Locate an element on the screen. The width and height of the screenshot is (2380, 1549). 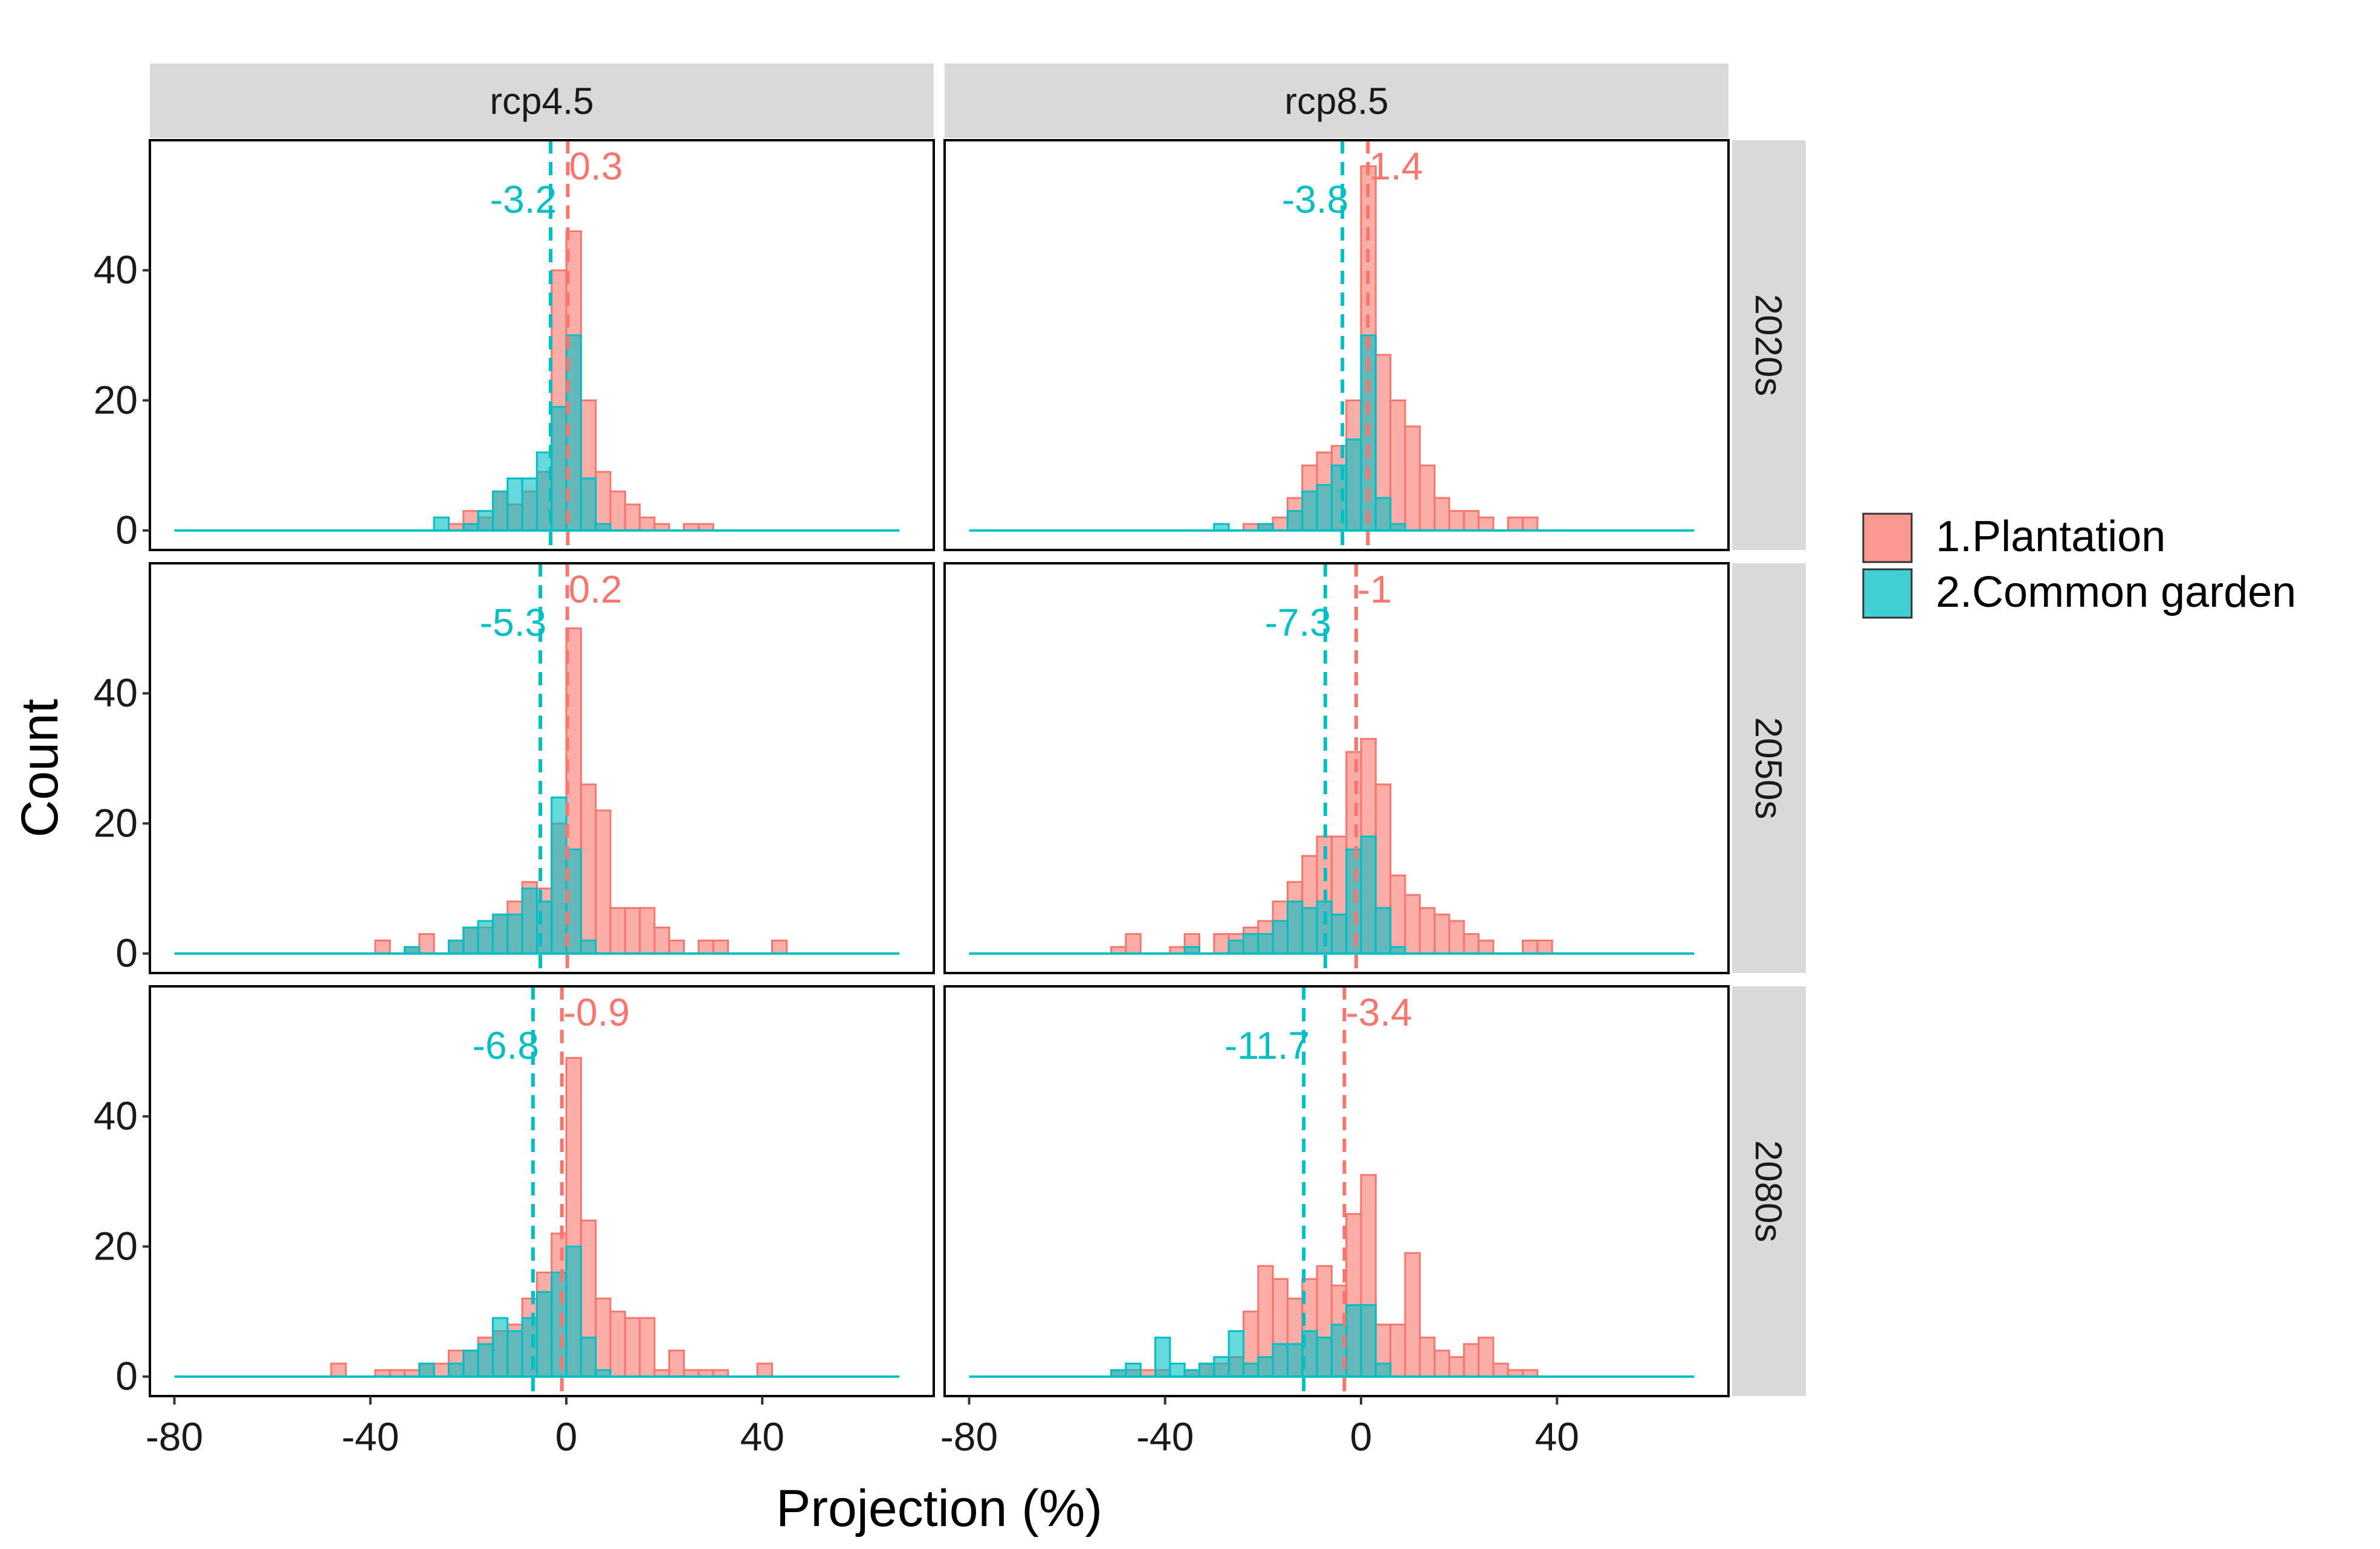
common-garden-mean-label: -6.8 is located at coordinates (506, 1045).